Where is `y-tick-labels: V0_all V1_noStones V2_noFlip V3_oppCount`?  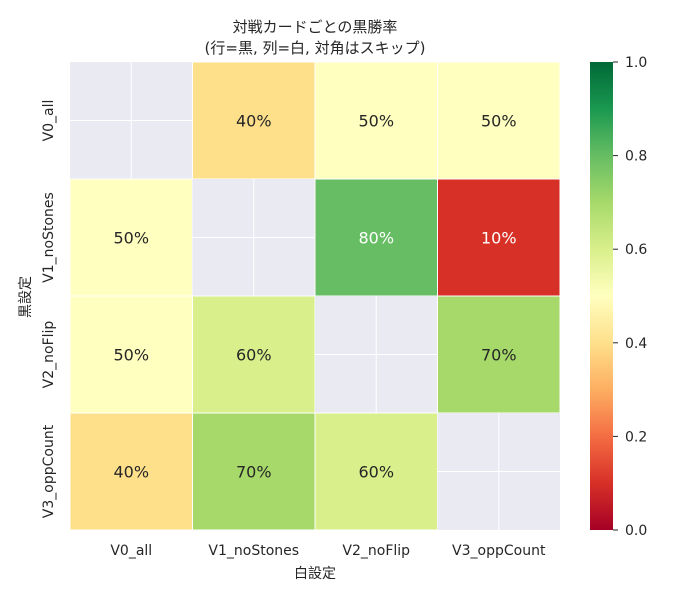
y-tick-labels: V0_all V1_noStones V2_noFlip V3_oppCount is located at coordinates (49, 309).